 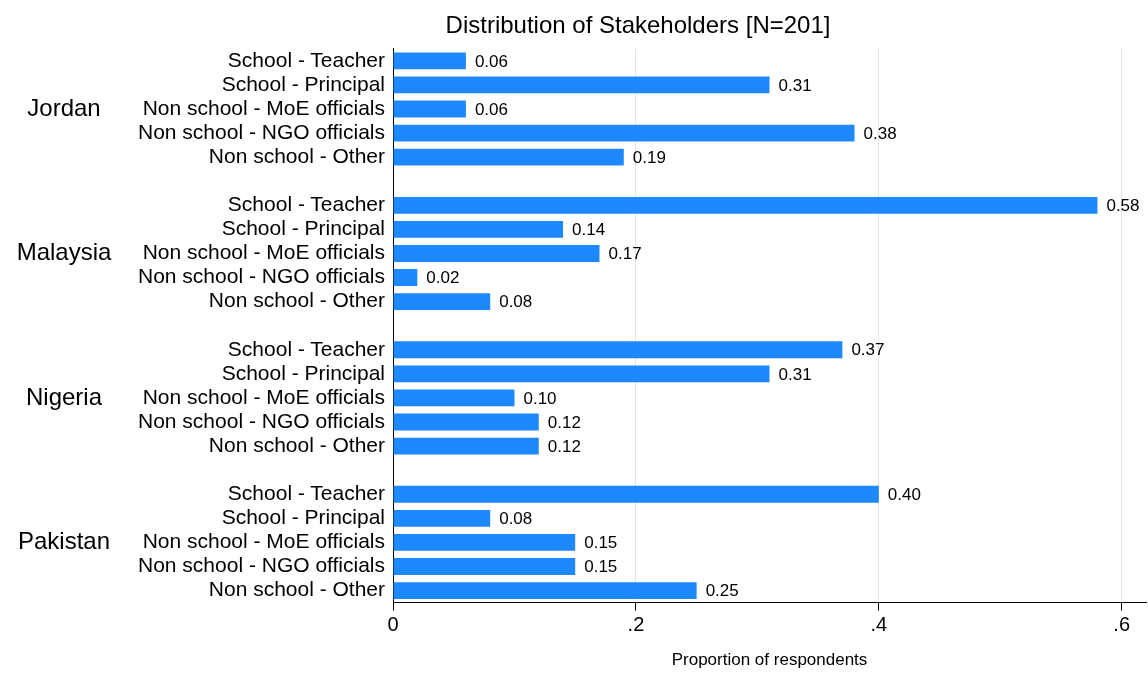 I want to click on text: Malaysia, so click(x=64, y=252).